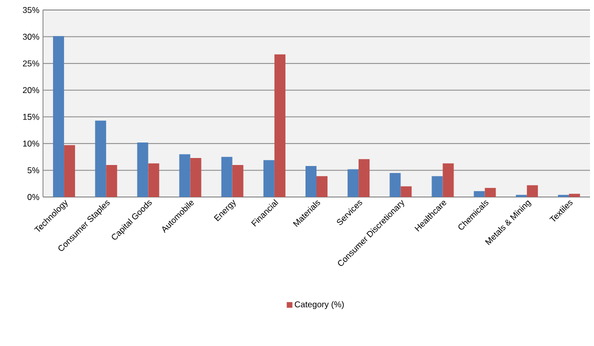 The height and width of the screenshot is (346, 594). What do you see at coordinates (34, 197) in the screenshot?
I see `y-tick-label: 0%` at bounding box center [34, 197].